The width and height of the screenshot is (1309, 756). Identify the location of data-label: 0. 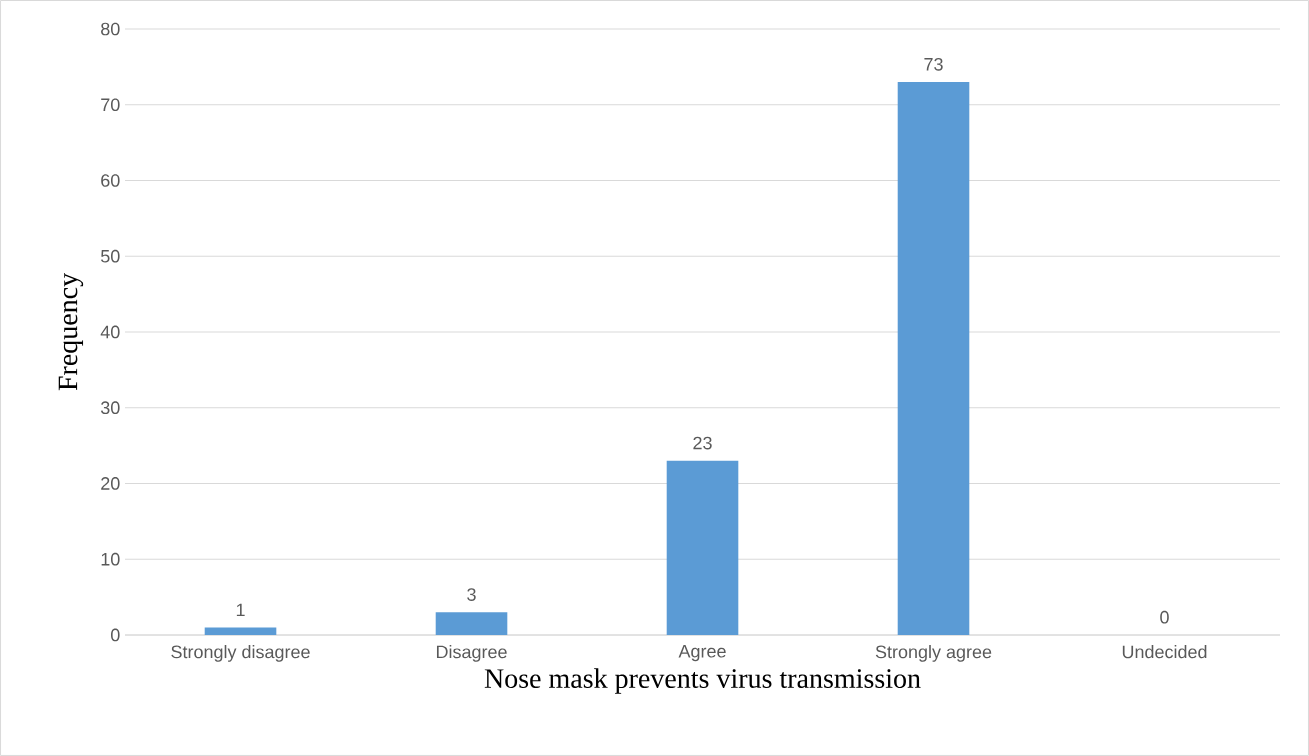
(1164, 617).